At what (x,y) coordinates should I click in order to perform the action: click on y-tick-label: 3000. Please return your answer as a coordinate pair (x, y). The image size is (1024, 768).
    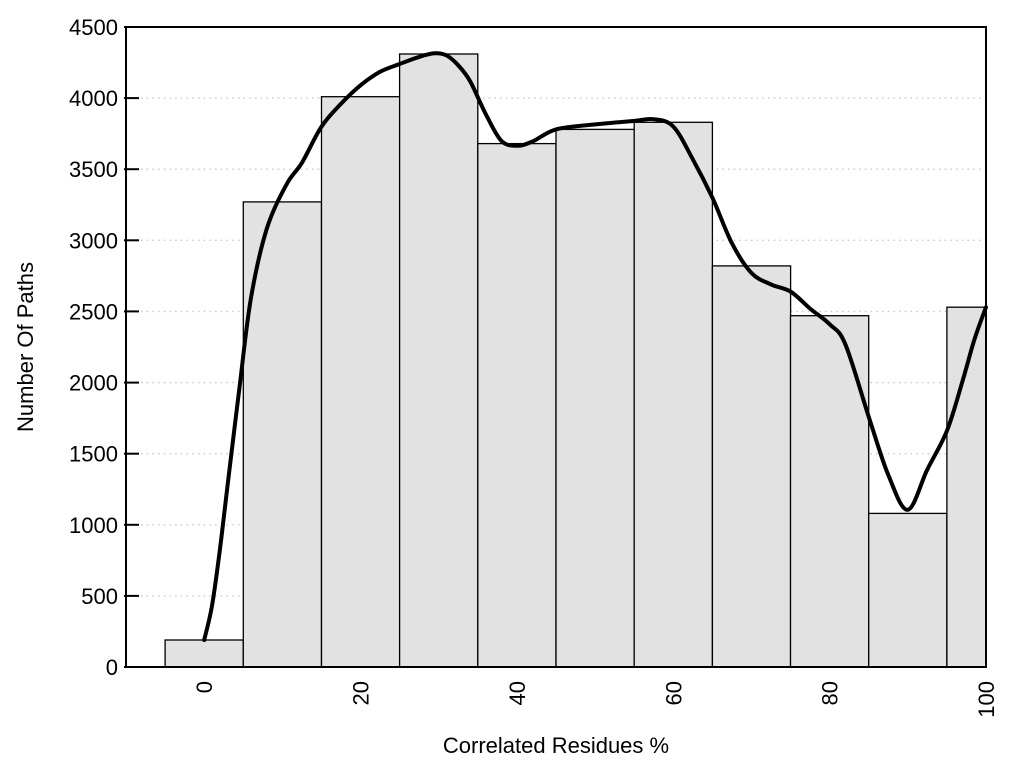
    Looking at the image, I should click on (93, 240).